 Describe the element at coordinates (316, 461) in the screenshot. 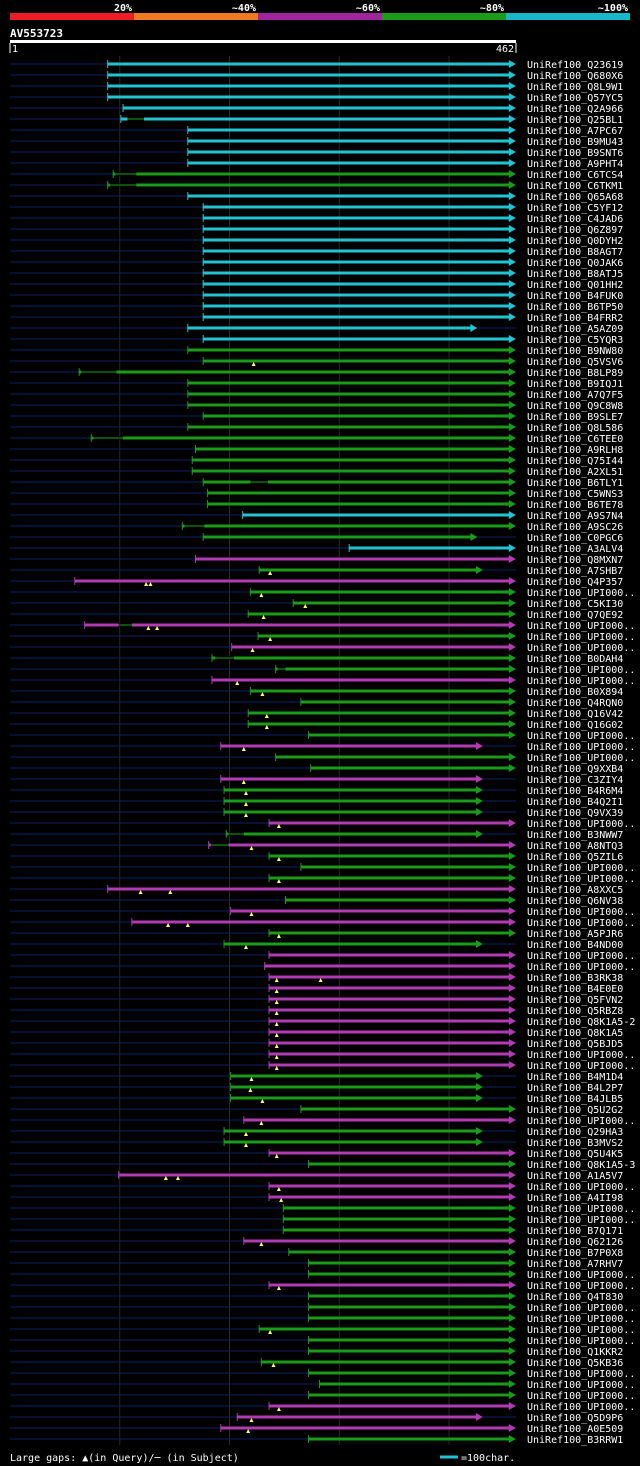

I see `hit-row: UniRef100_Q75I44` at that location.